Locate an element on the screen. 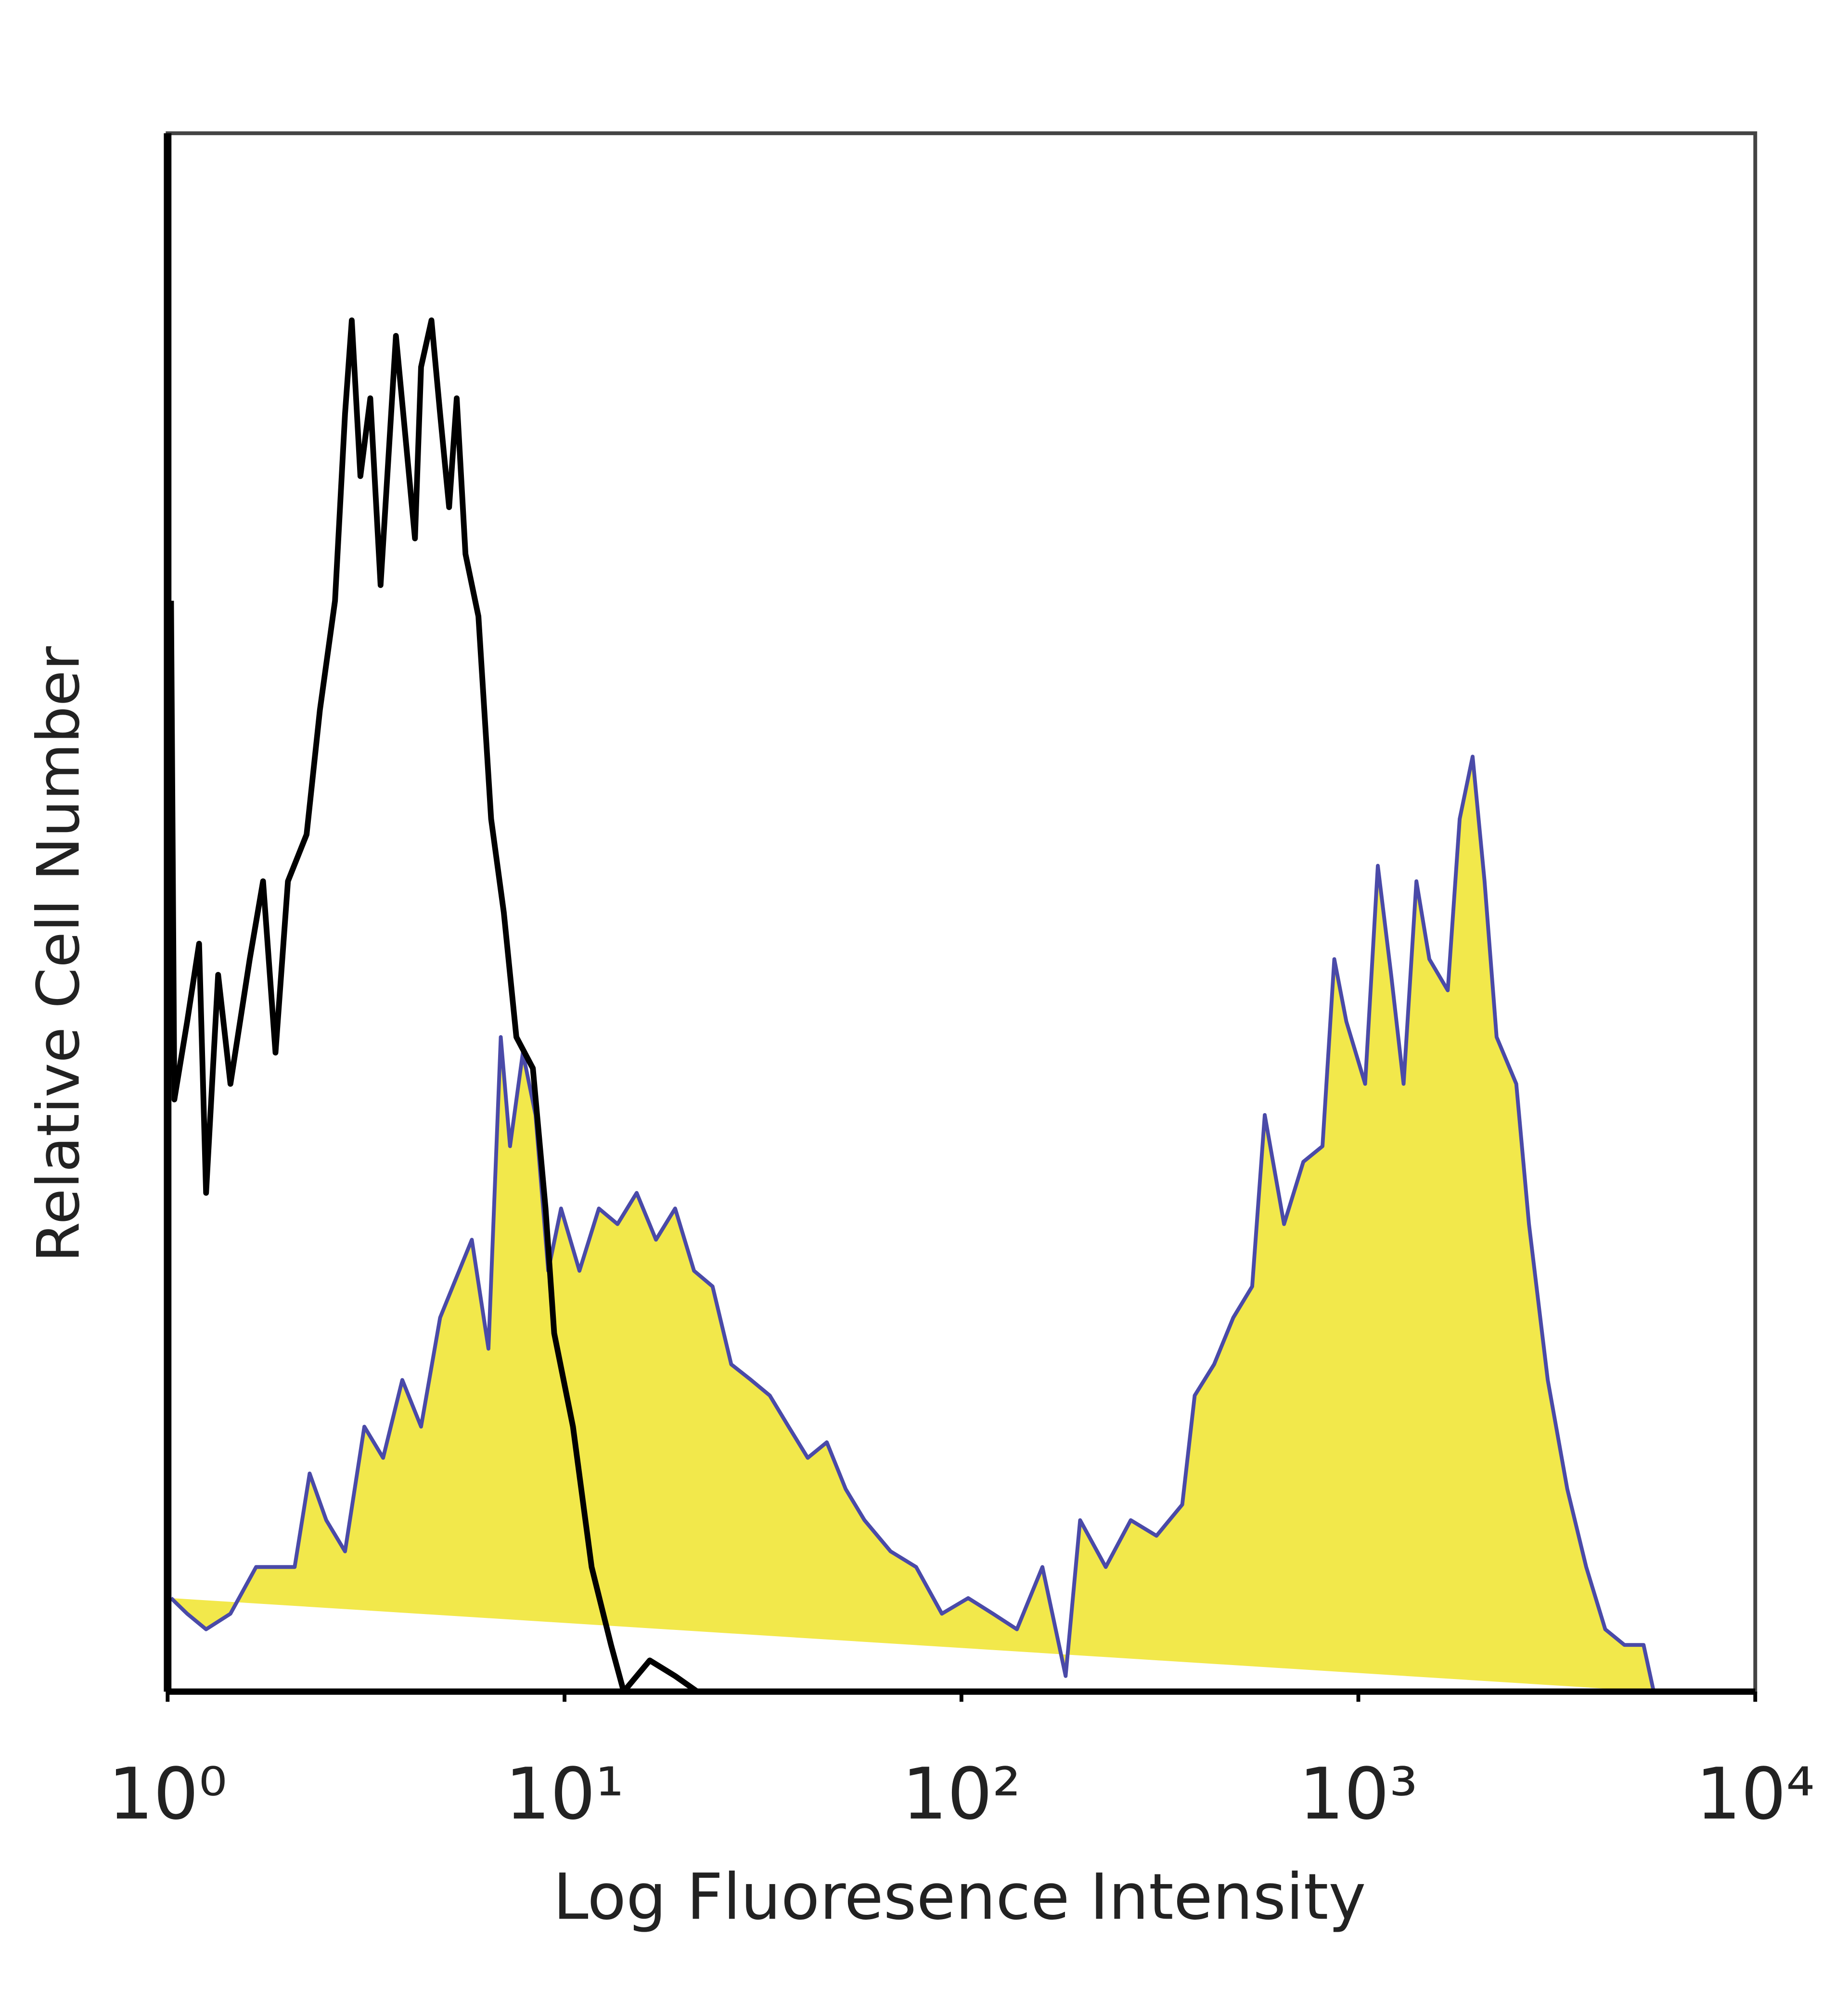  x-tick-label: 10¹ is located at coordinates (564, 1794).